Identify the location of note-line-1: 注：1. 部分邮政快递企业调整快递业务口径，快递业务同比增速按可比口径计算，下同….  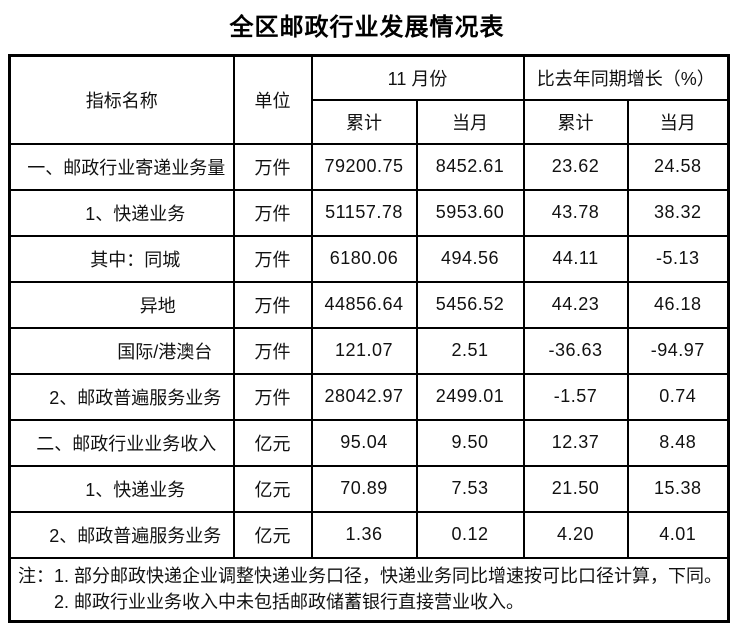
(370, 576).